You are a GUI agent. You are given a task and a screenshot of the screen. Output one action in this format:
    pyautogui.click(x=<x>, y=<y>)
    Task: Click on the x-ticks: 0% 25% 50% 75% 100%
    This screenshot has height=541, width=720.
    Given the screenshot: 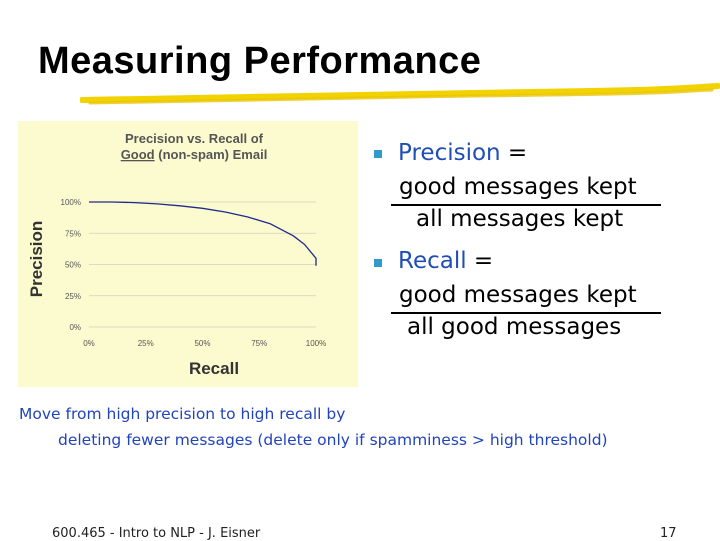 What is the action you would take?
    pyautogui.click(x=204, y=343)
    